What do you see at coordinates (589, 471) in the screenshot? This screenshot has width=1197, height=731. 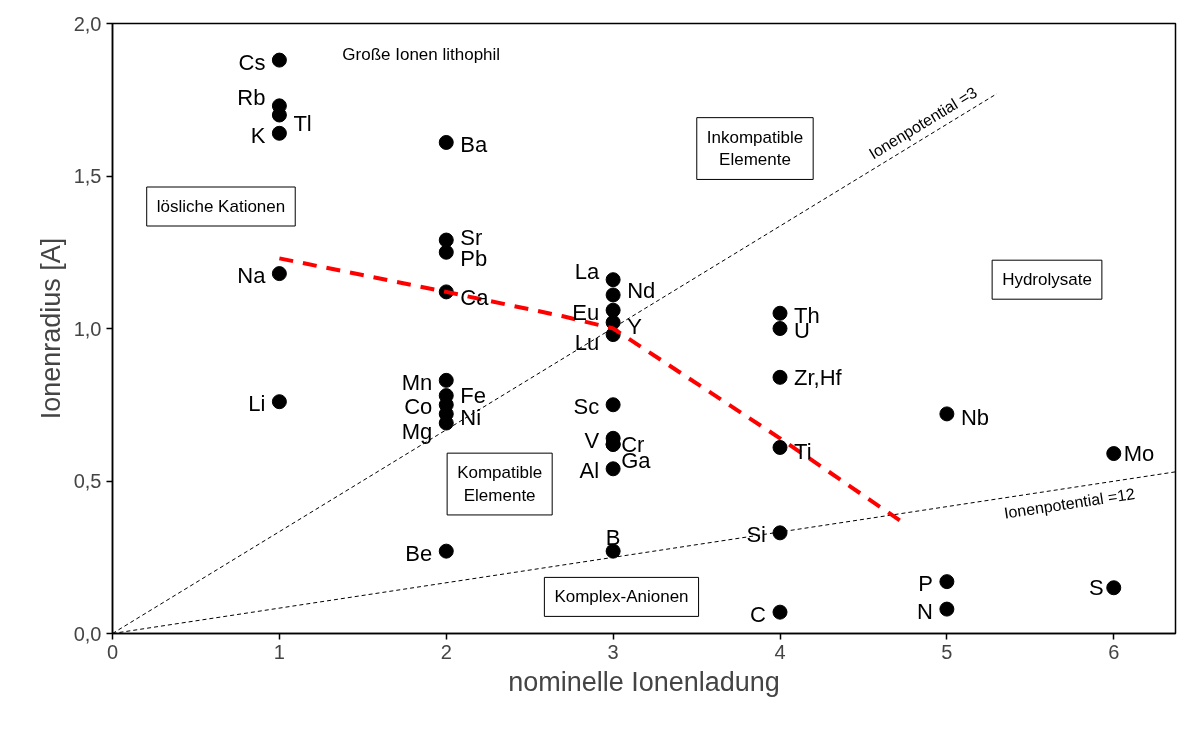 I see `annotation: Al` at bounding box center [589, 471].